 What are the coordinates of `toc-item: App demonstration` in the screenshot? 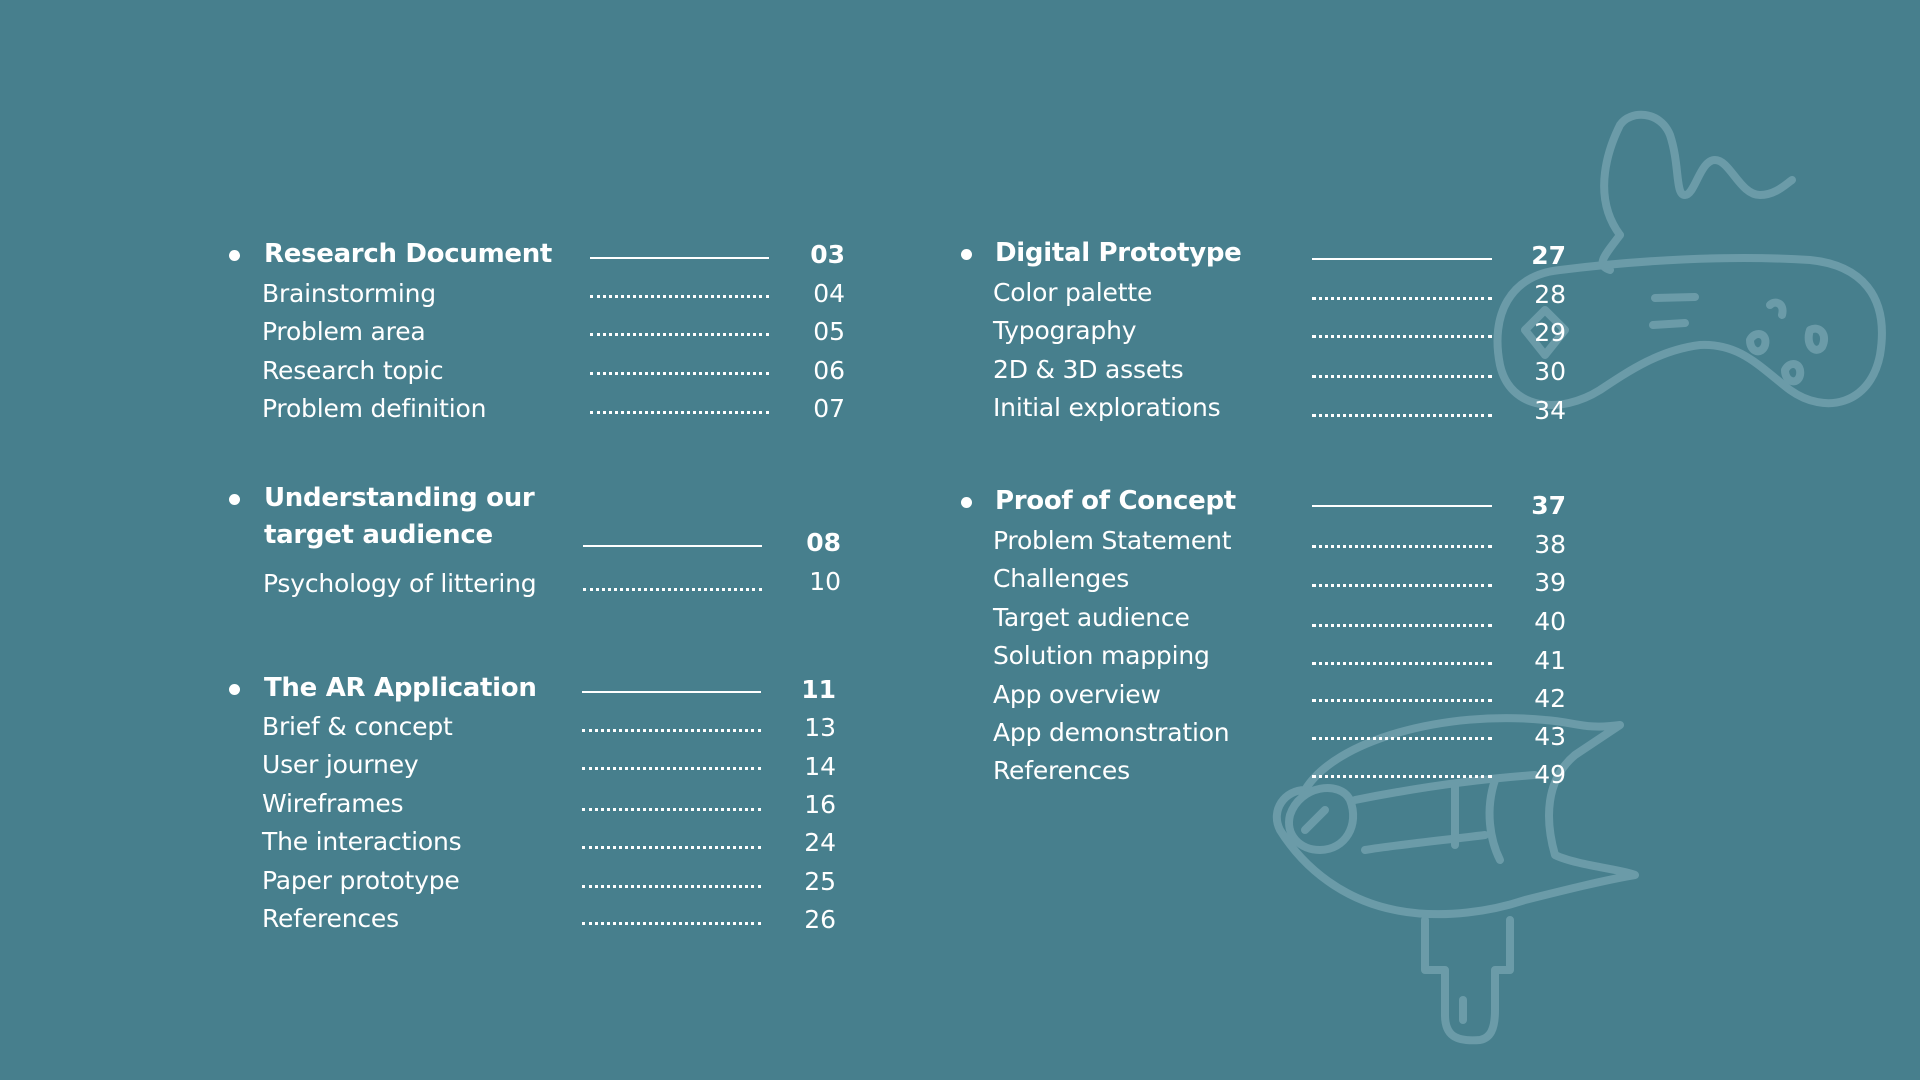 It's located at (1111, 732).